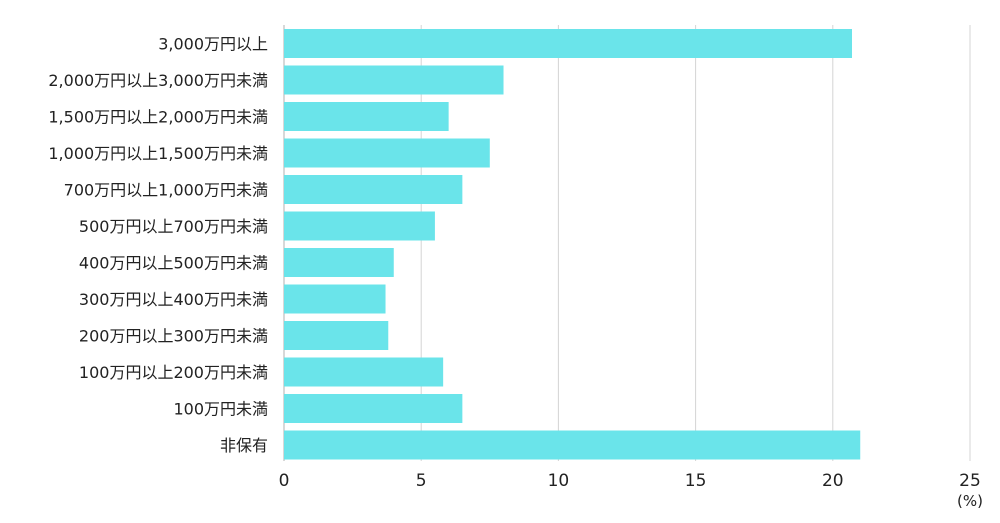  What do you see at coordinates (970, 501) in the screenshot?
I see `x-axis-unit-label: (%)` at bounding box center [970, 501].